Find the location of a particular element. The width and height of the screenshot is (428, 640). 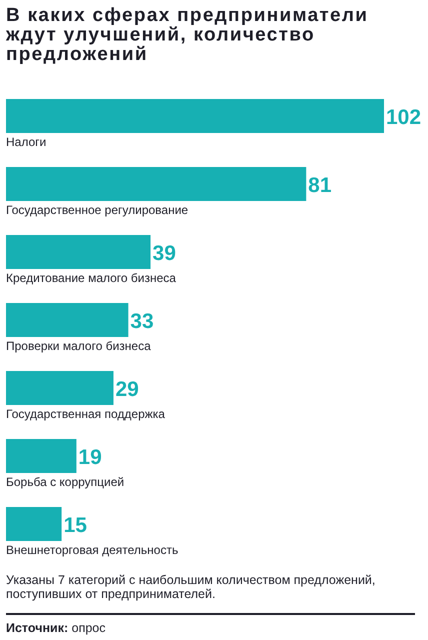

data-label: 81 is located at coordinates (320, 185).